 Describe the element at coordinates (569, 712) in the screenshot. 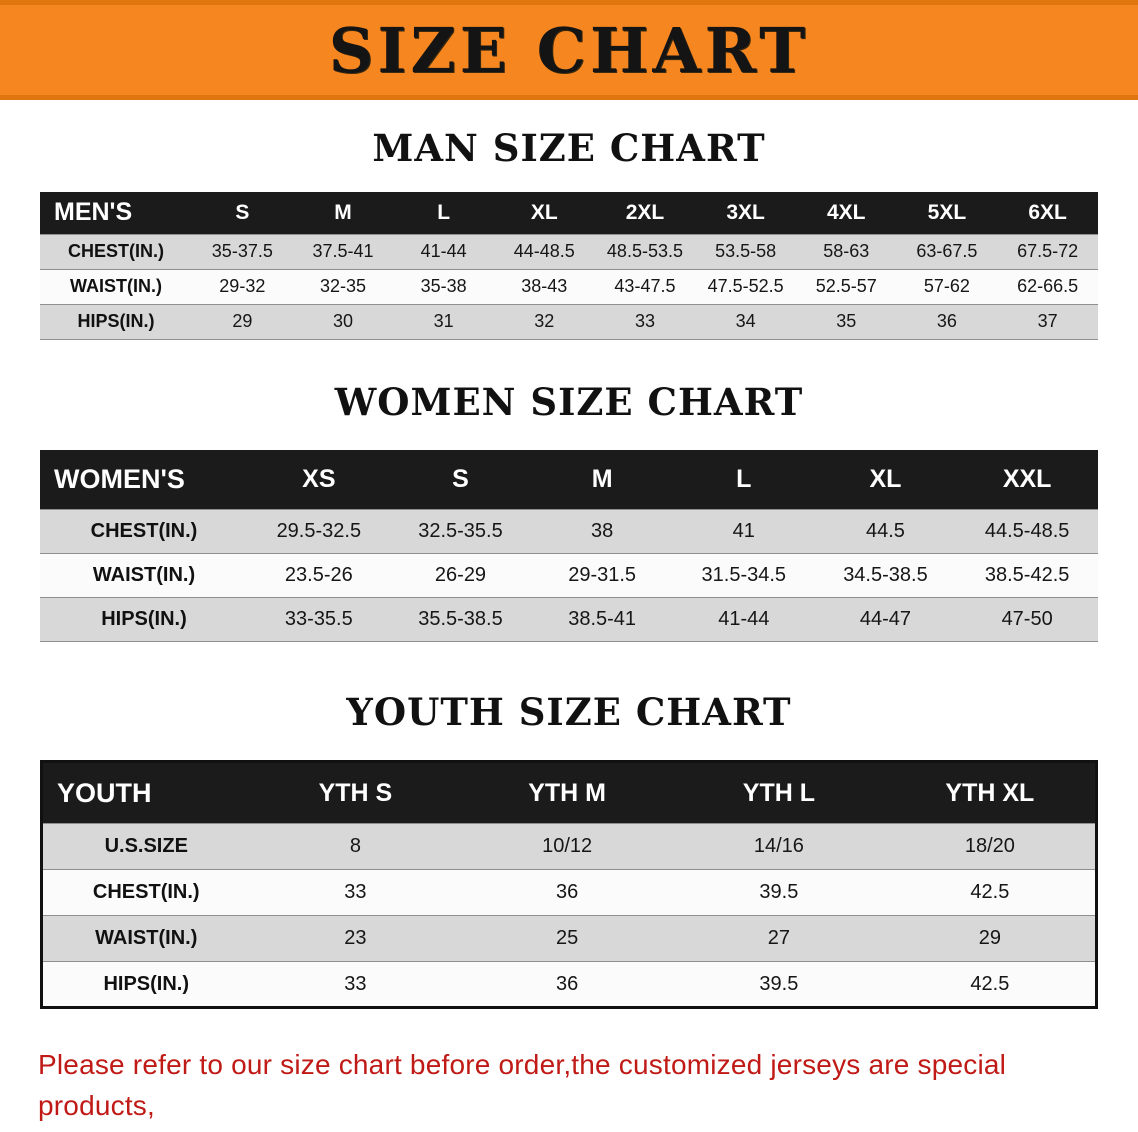

I see `youth-section-heading: YOUTH SIZE CHART` at that location.